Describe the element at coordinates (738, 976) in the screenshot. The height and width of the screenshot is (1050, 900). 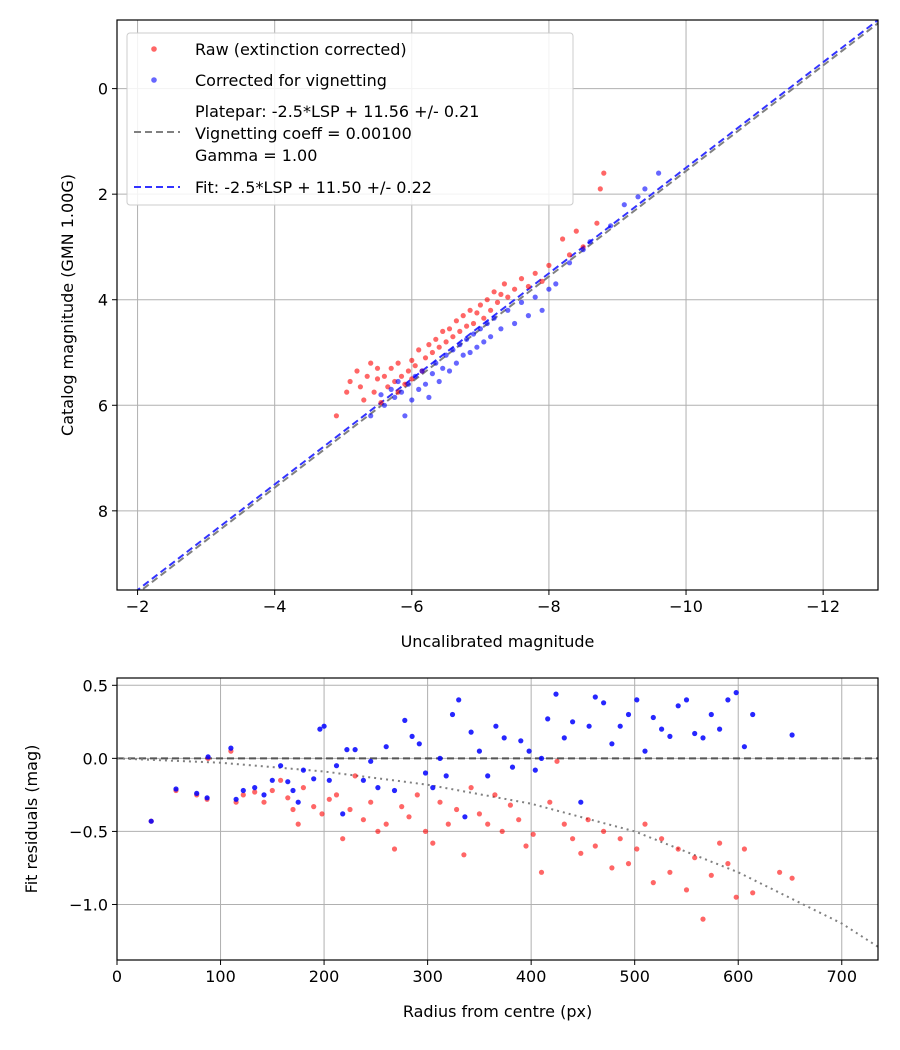
I see `x-tick-label: 600` at that location.